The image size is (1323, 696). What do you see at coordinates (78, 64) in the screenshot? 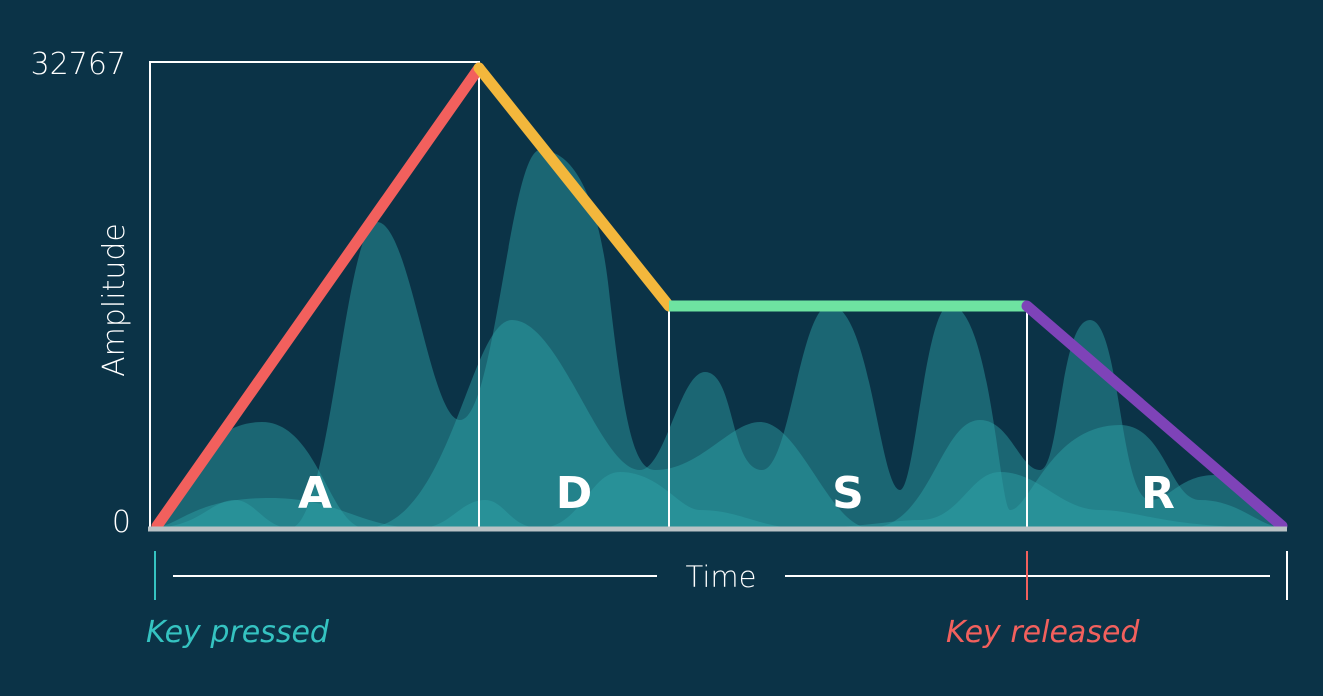
I see `y-max-label: 32767` at bounding box center [78, 64].